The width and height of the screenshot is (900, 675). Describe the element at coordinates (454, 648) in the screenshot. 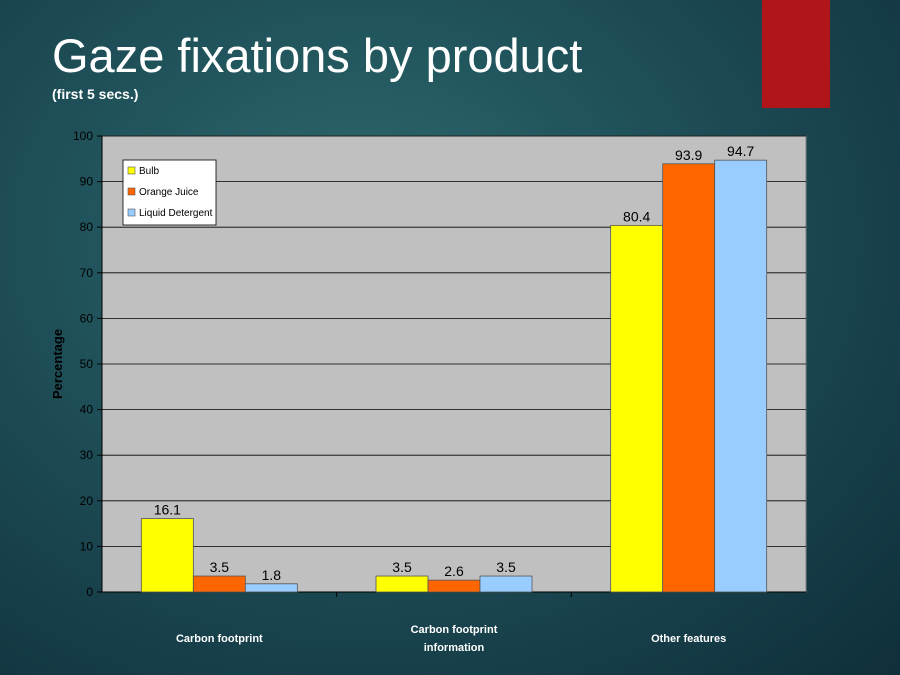

I see `category-label: information` at that location.